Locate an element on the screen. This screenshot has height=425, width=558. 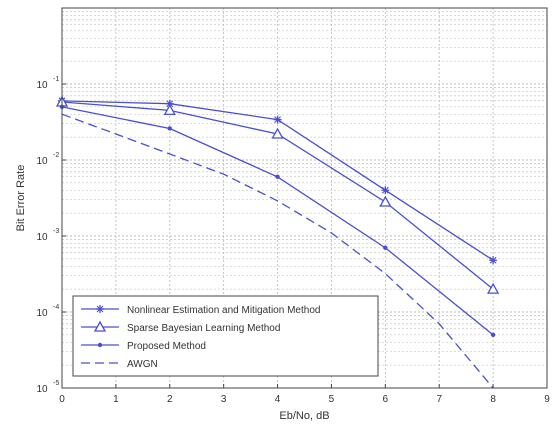
legend-box is located at coordinates (225, 336).